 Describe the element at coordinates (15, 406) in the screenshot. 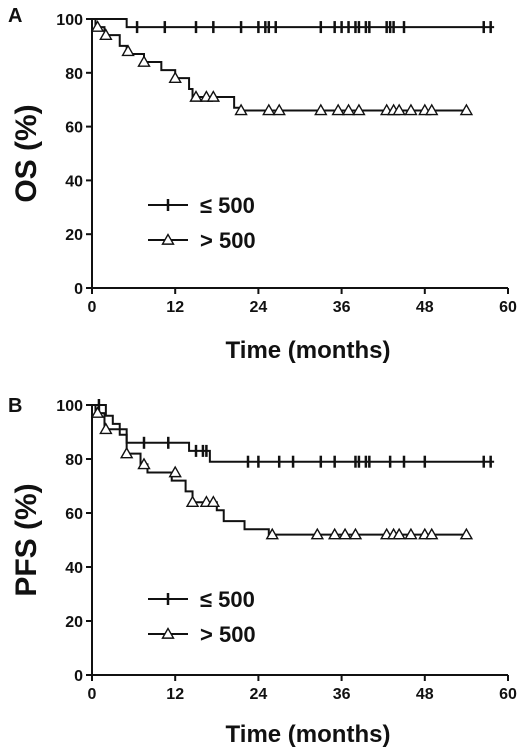

I see `panel-letter: B` at that location.